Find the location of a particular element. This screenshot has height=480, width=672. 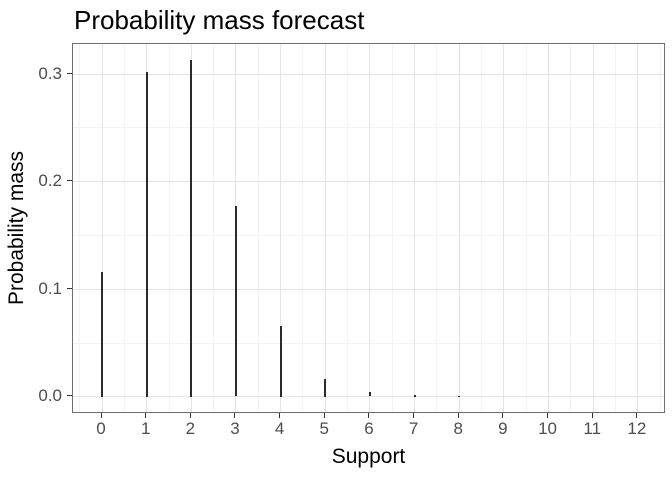

x-tick-label: 10 is located at coordinates (547, 428).